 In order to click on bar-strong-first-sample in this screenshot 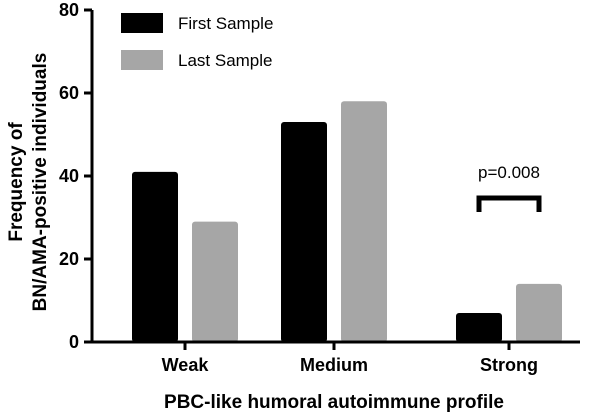, I will do `click(479, 327)`.